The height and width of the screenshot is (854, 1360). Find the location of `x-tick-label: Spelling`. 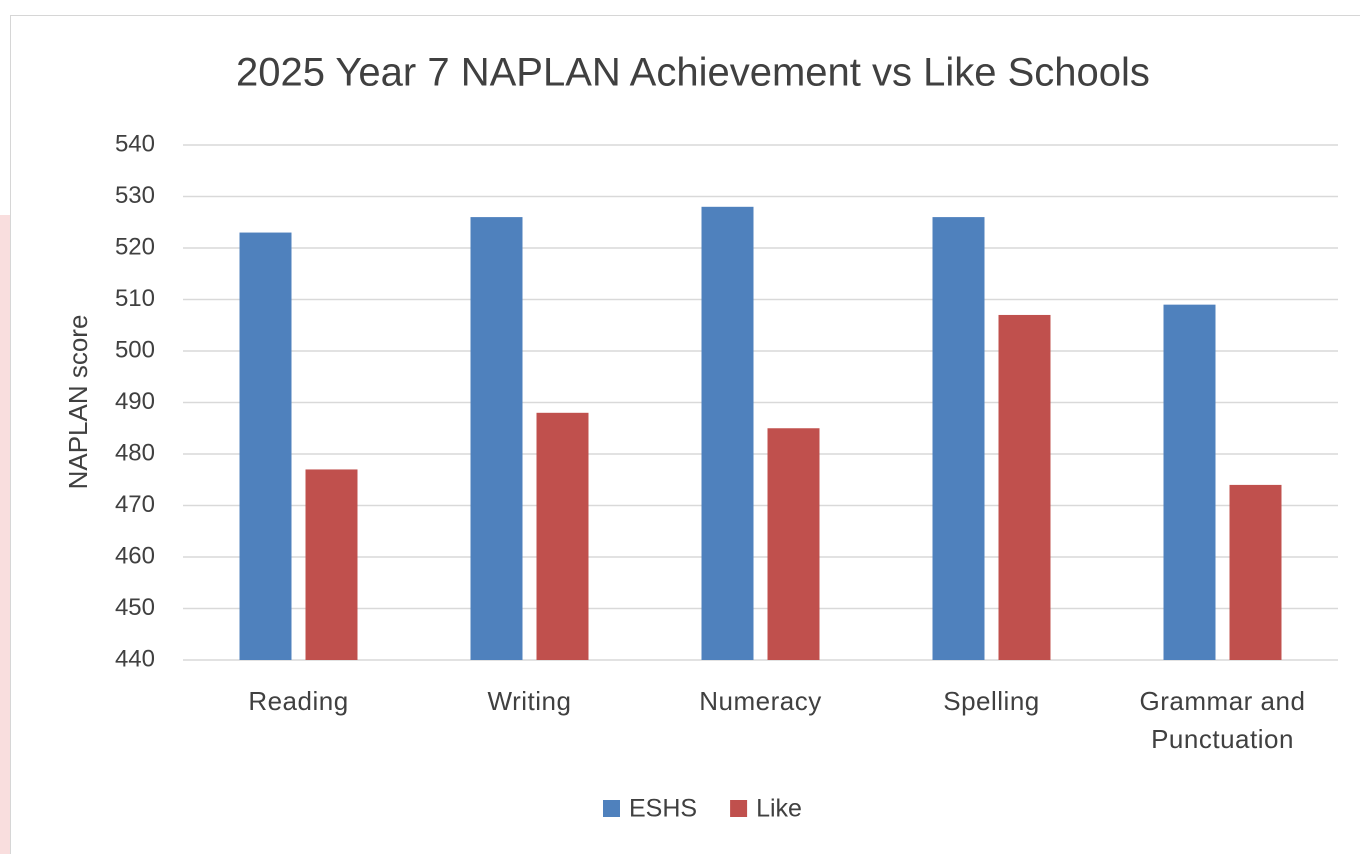

x-tick-label: Spelling is located at coordinates (991, 701).